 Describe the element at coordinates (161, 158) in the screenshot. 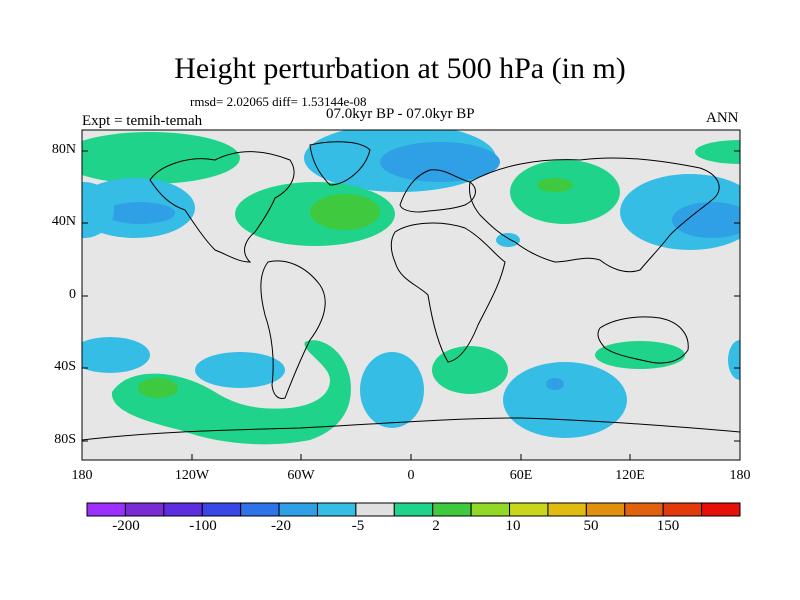

I see `positive-region-north-pacific` at that location.